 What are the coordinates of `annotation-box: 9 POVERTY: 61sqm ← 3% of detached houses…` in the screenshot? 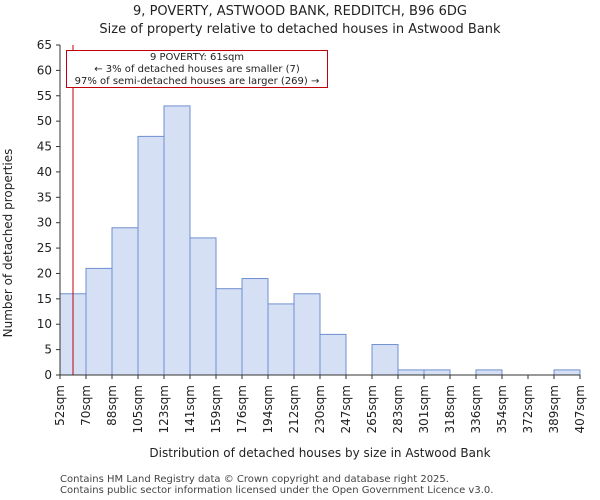 It's located at (197, 69).